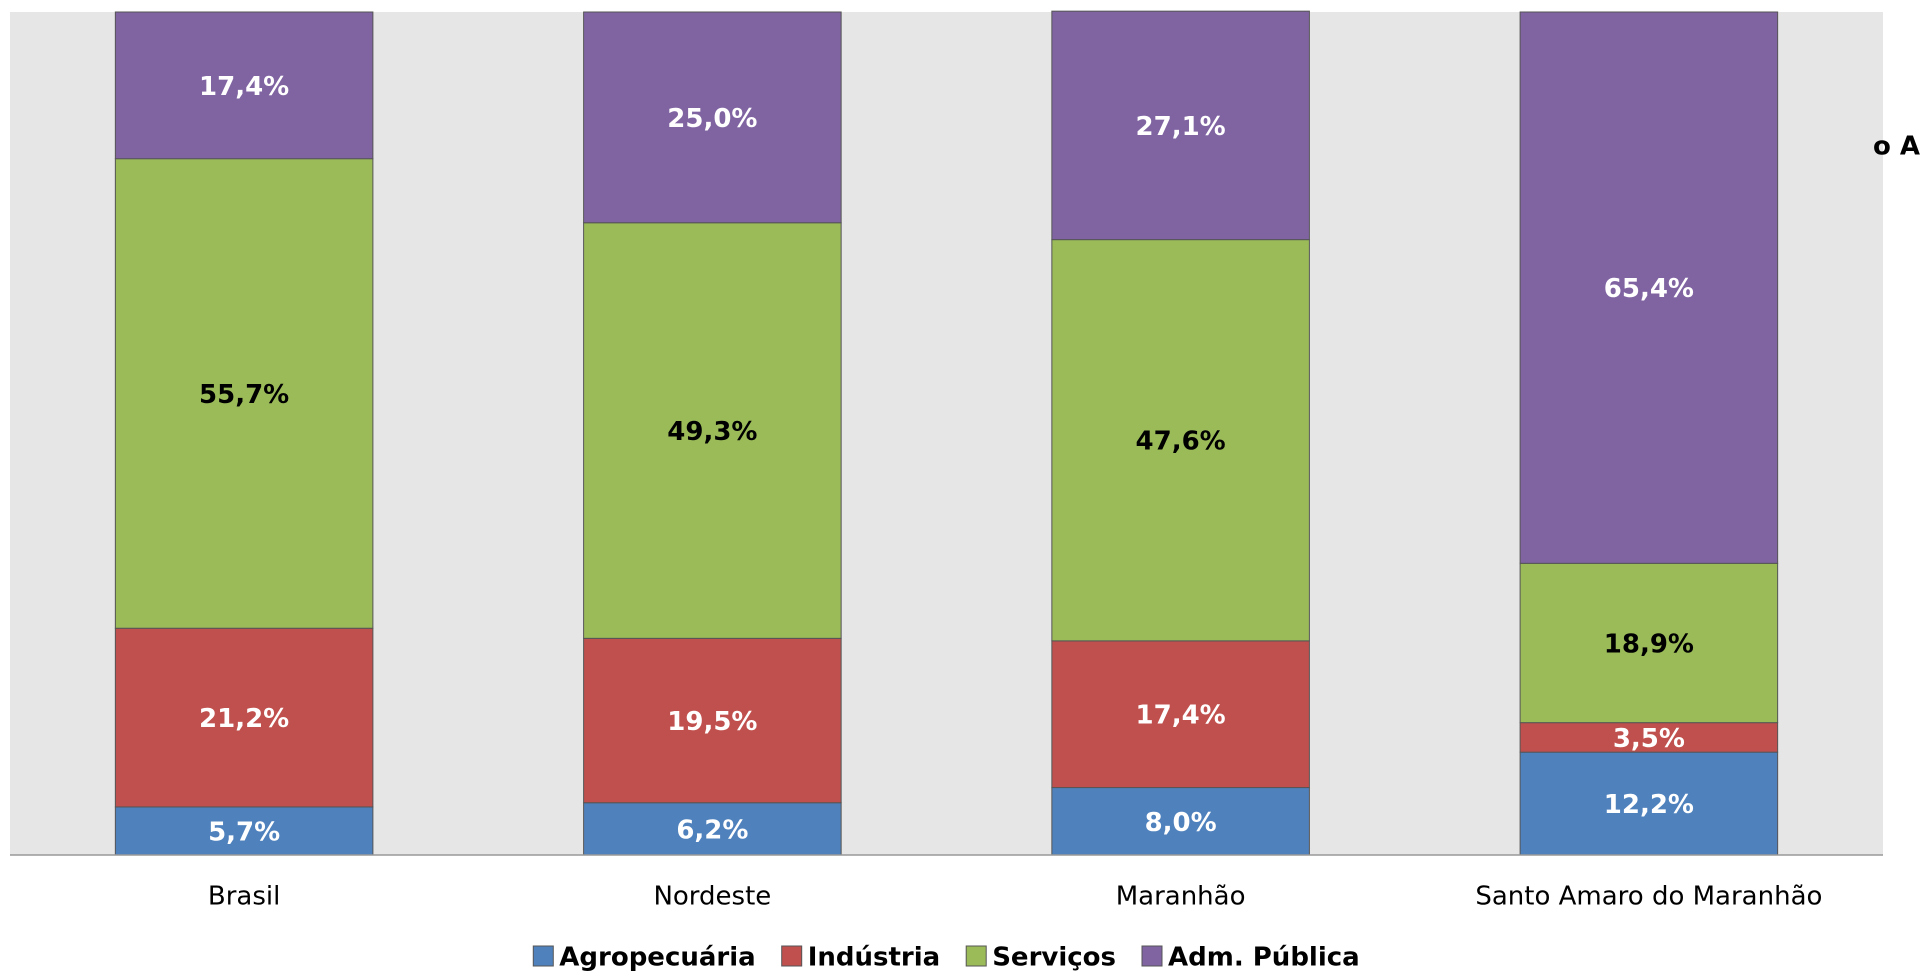 The height and width of the screenshot is (974, 1924). Describe the element at coordinates (712, 830) in the screenshot. I see `data-label: 6,2%` at that location.